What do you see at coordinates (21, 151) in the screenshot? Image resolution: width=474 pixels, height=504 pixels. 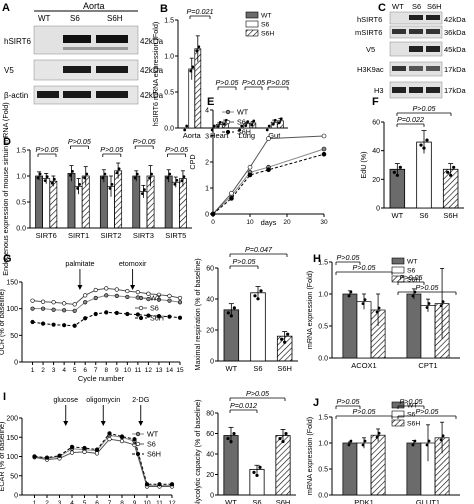 I see `D-y-tick-label: 1.5` at bounding box center [21, 151].